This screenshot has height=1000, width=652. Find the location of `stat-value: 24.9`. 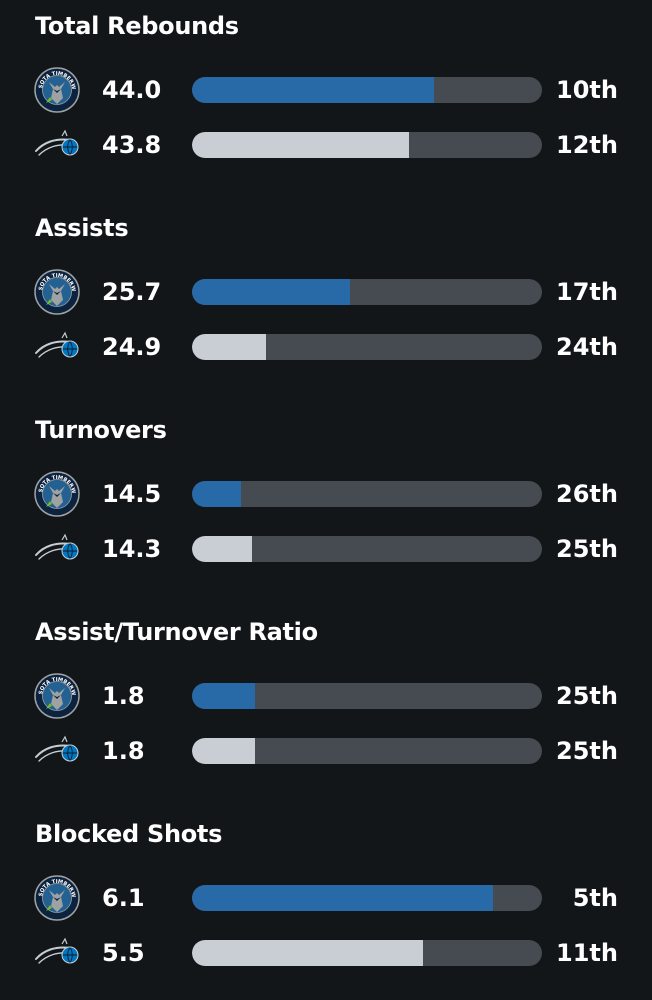

stat-value: 24.9 is located at coordinates (132, 347).